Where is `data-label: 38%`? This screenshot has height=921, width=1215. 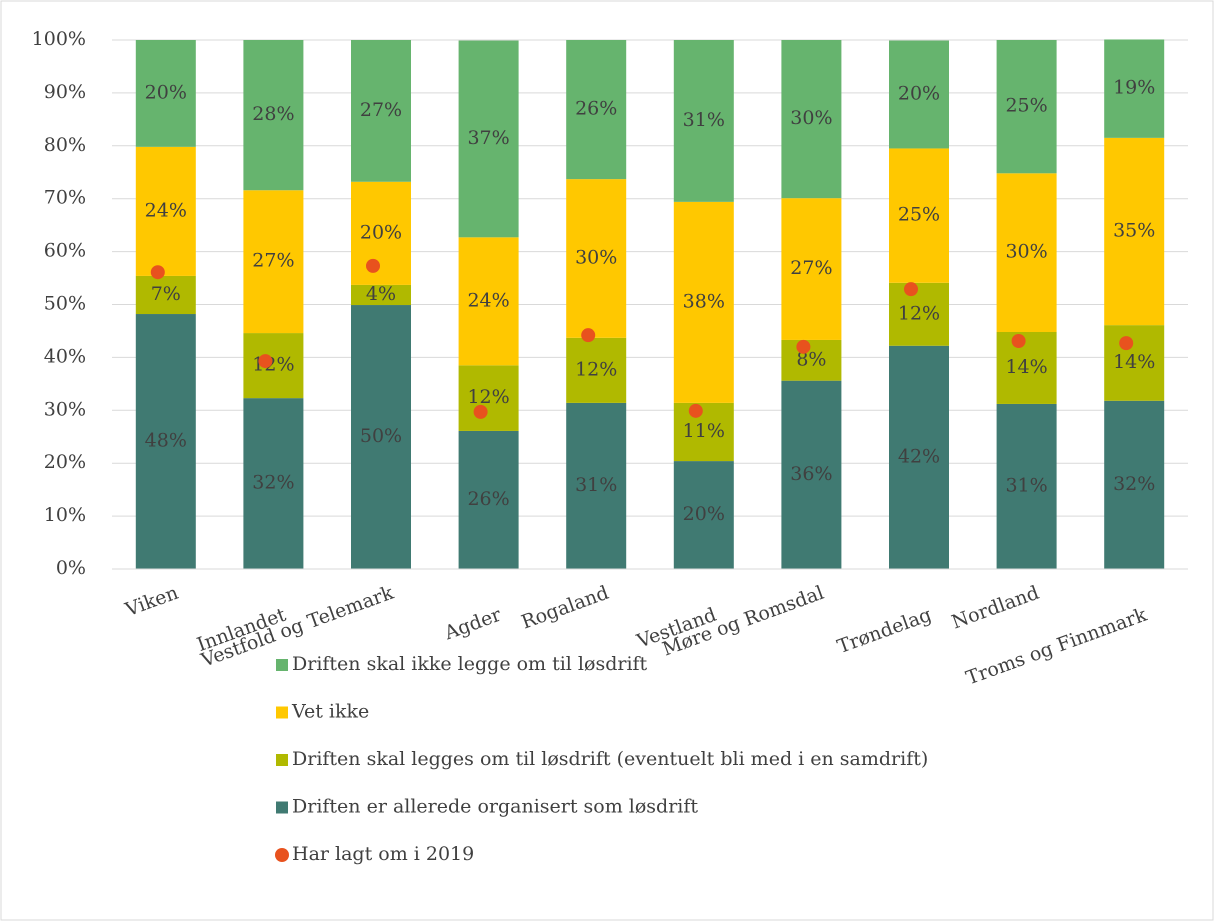 data-label: 38% is located at coordinates (704, 301).